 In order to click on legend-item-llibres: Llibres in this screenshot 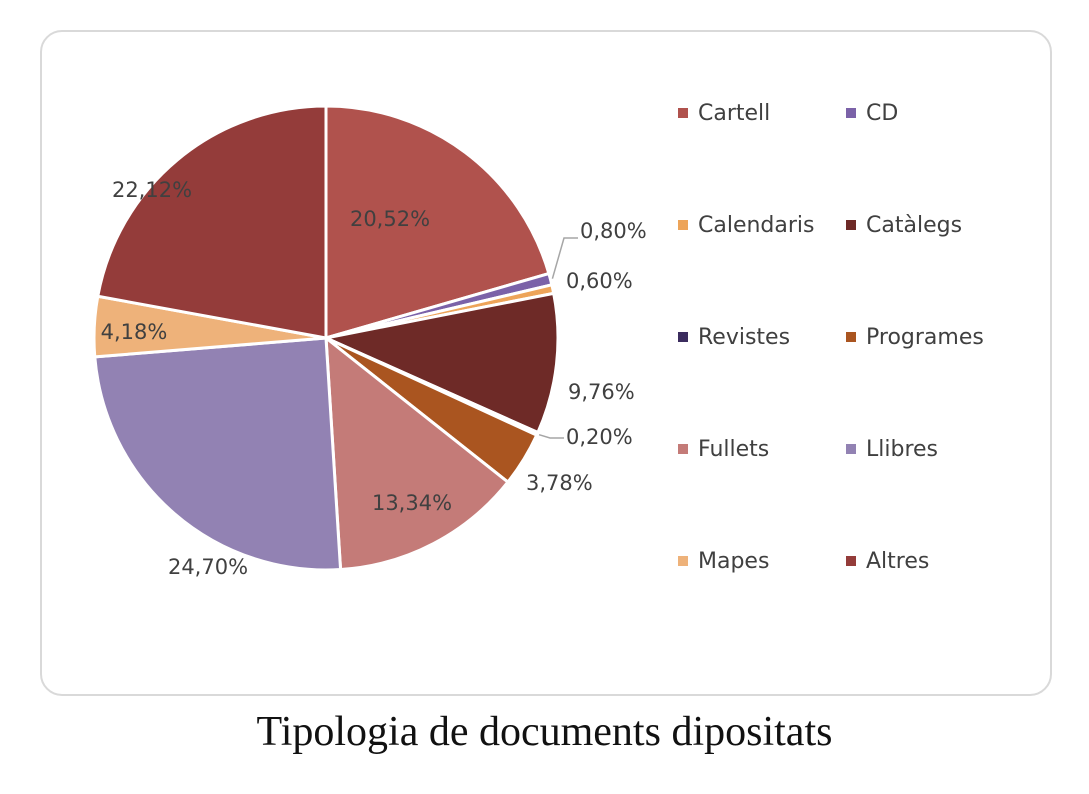, I will do `click(892, 449)`.